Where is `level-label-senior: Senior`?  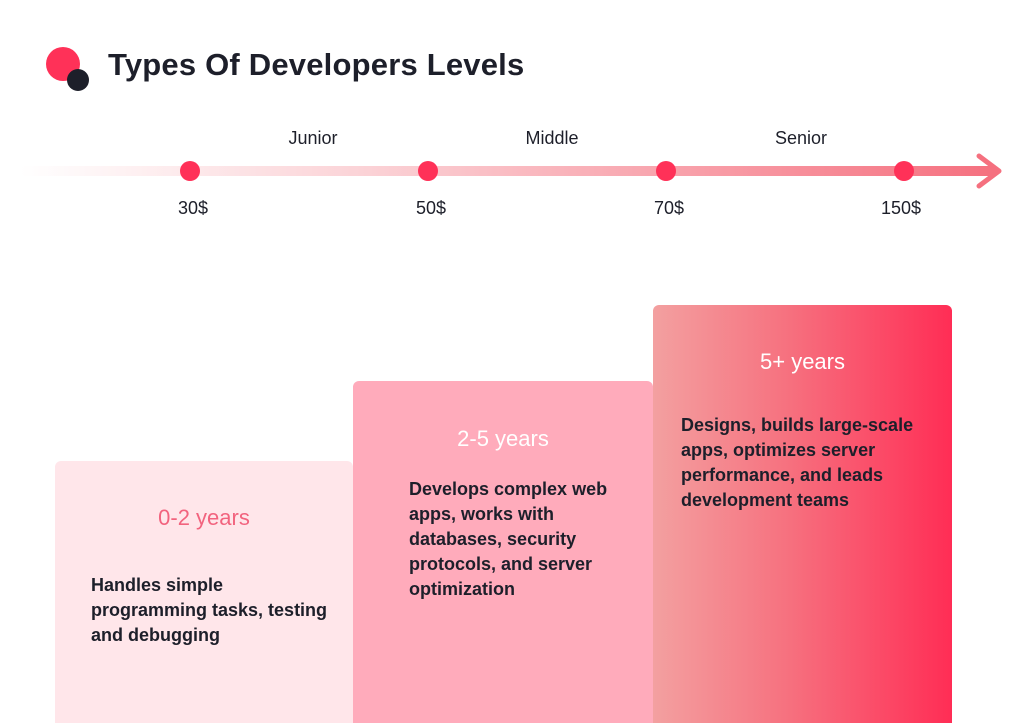 level-label-senior: Senior is located at coordinates (801, 138).